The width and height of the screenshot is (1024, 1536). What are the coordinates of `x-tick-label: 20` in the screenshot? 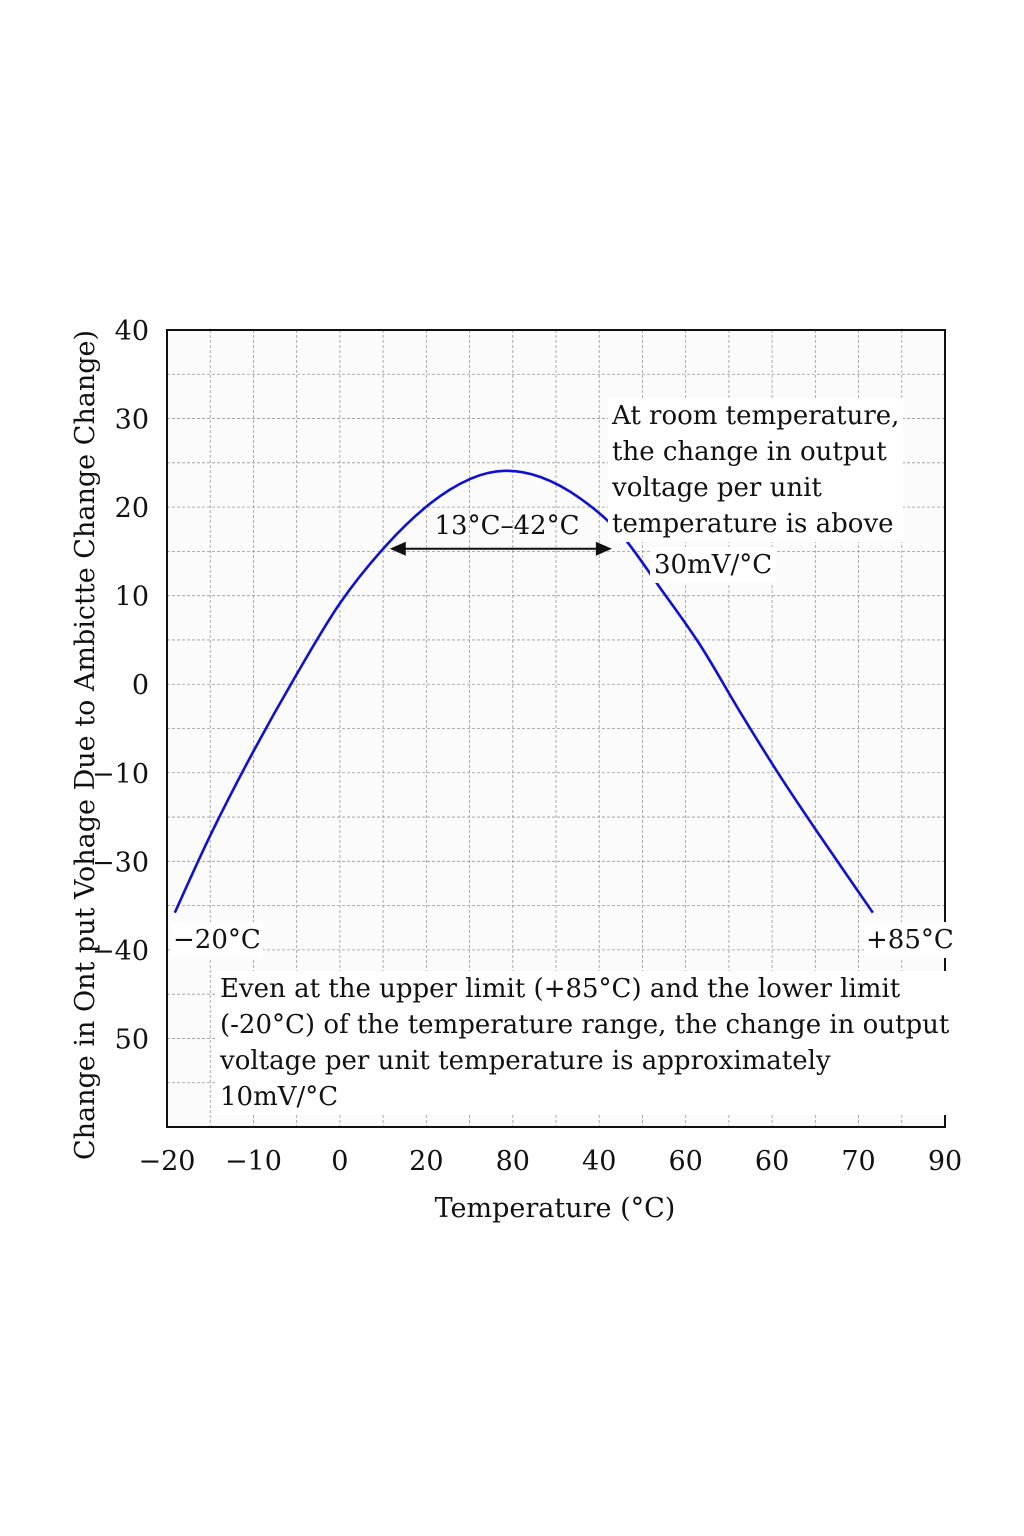 It's located at (426, 1161).